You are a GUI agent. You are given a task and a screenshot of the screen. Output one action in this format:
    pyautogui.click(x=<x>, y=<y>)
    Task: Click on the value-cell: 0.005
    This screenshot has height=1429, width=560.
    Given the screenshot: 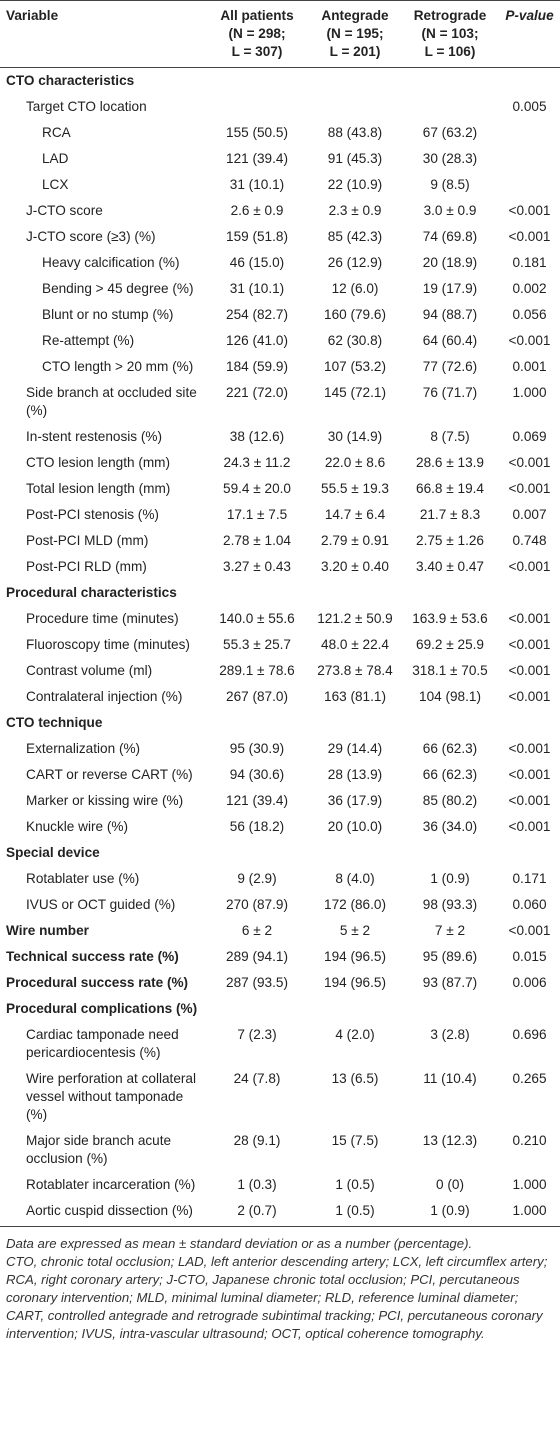 What is the action you would take?
    pyautogui.click(x=529, y=106)
    